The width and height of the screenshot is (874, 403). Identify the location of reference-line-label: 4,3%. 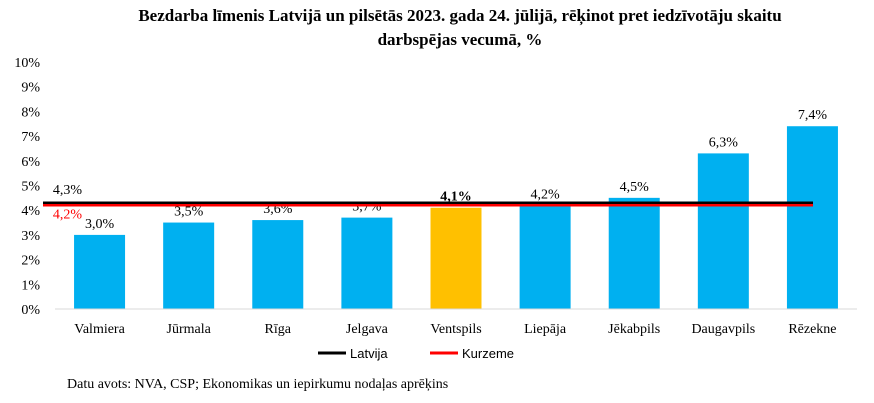
(68, 190).